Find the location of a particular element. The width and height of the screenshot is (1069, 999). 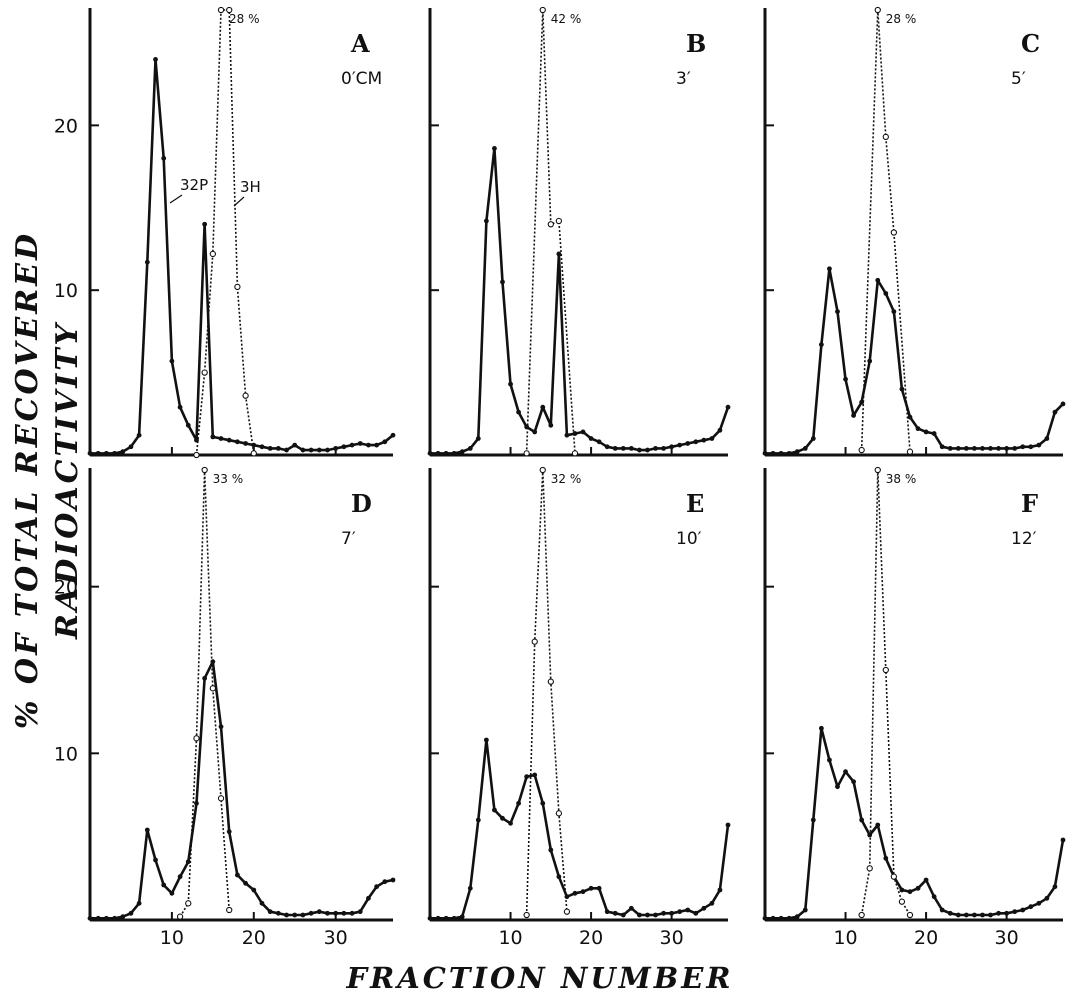

panel-letter: B is located at coordinates (696, 43).